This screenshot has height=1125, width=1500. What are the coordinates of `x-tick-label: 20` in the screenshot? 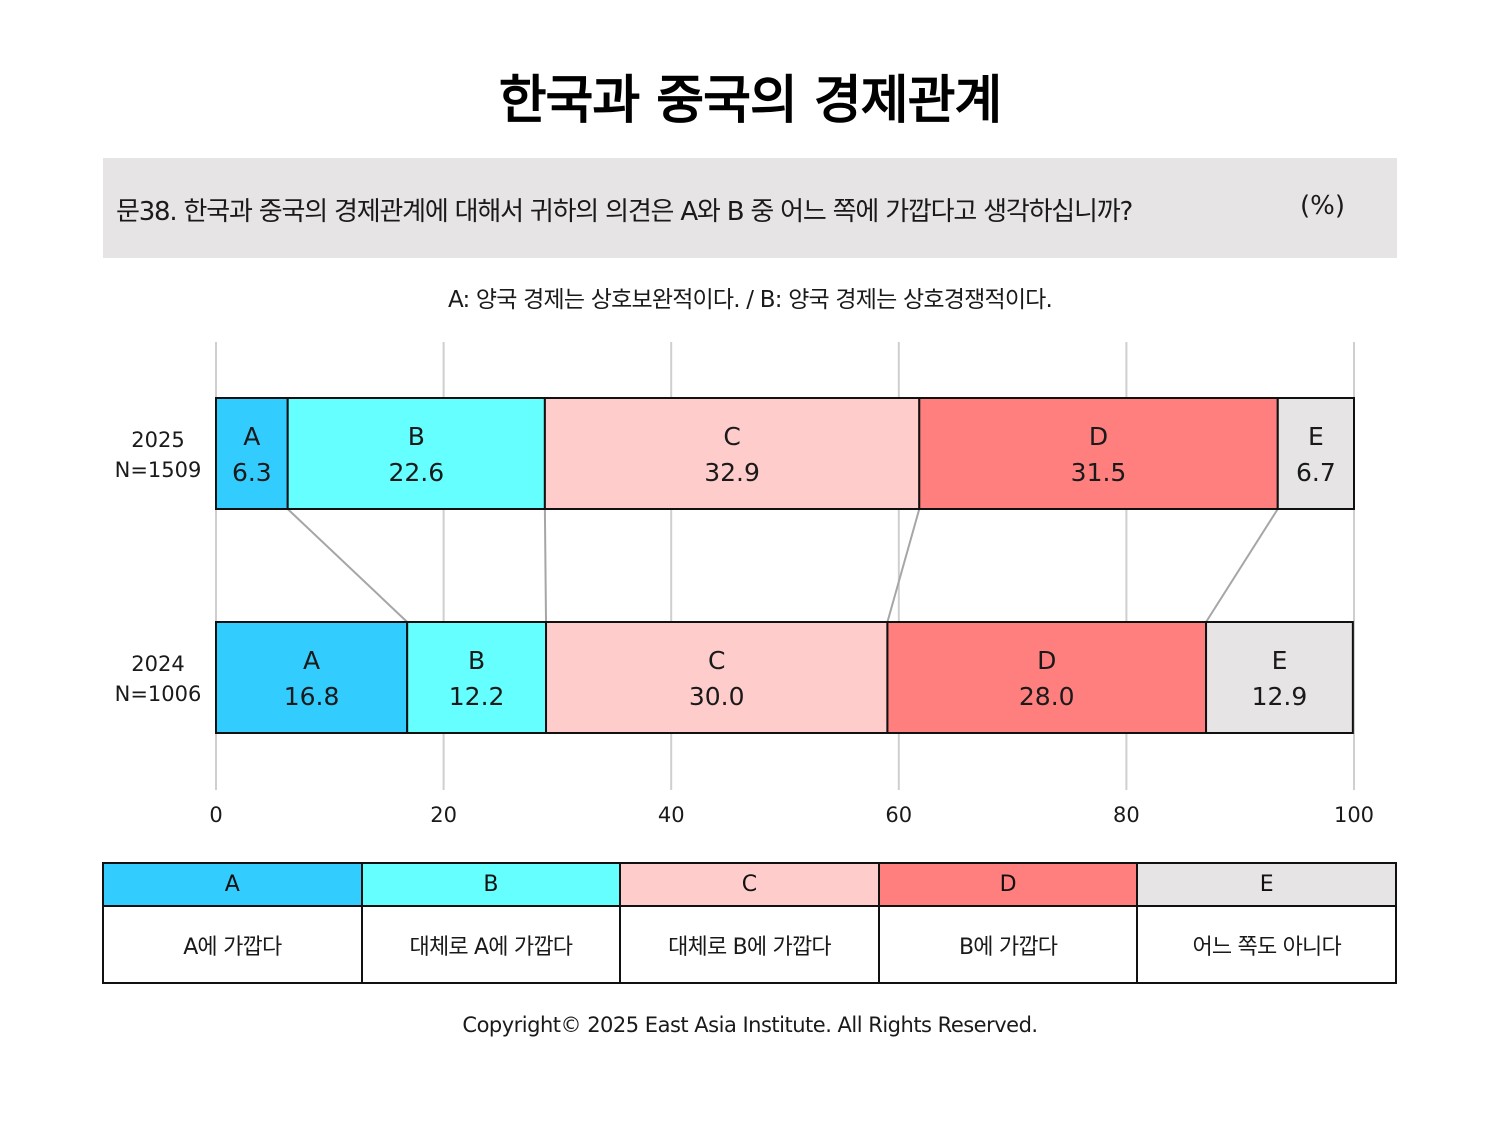 It's located at (443, 815).